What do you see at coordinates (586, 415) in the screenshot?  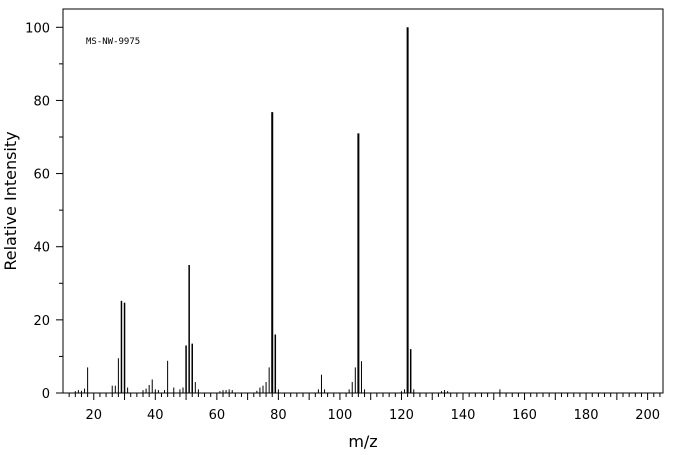 I see `x-tick-label: 180` at bounding box center [586, 415].